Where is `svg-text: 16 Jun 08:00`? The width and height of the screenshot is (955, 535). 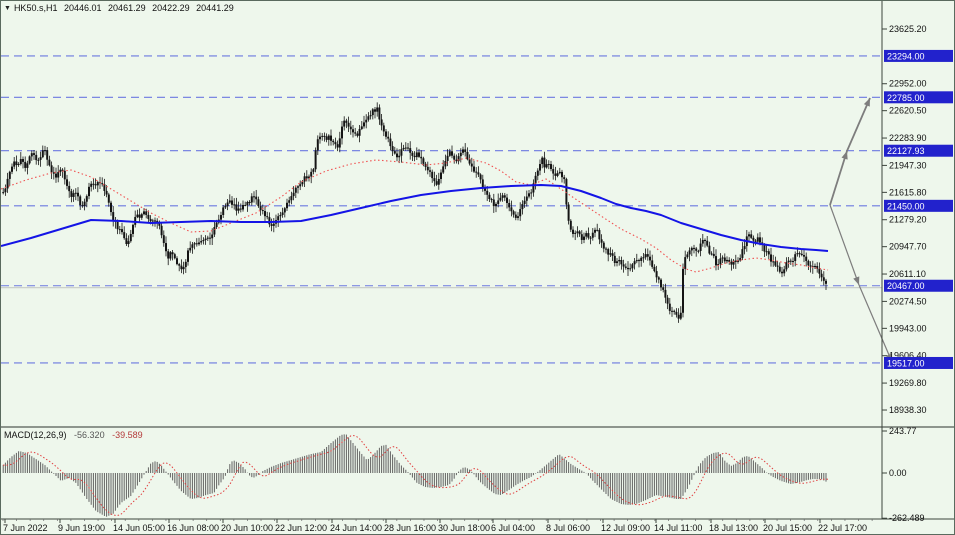 svg-text: 16 Jun 08:00 is located at coordinates (193, 528).